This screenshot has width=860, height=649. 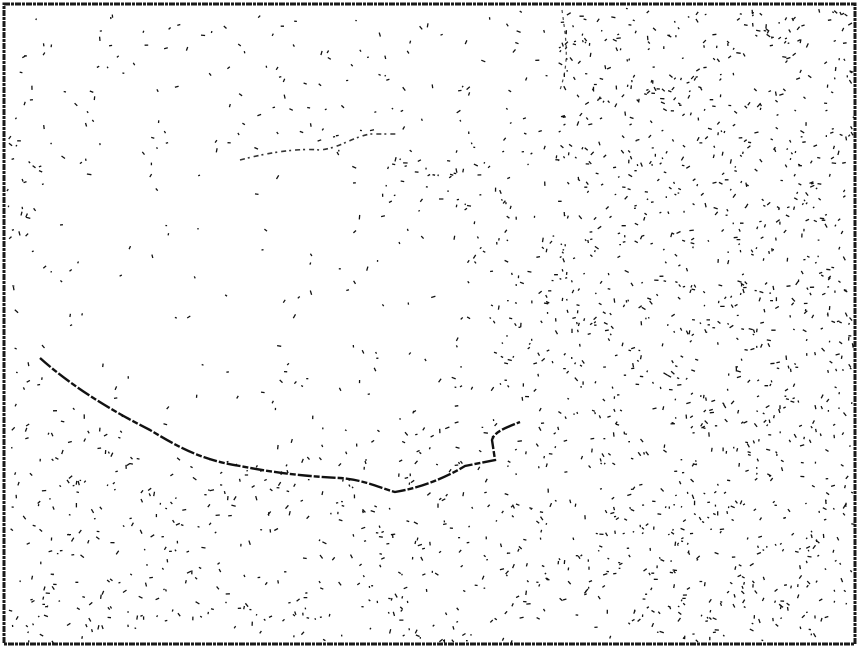 I want to click on shell-edge, so click(x=280, y=425).